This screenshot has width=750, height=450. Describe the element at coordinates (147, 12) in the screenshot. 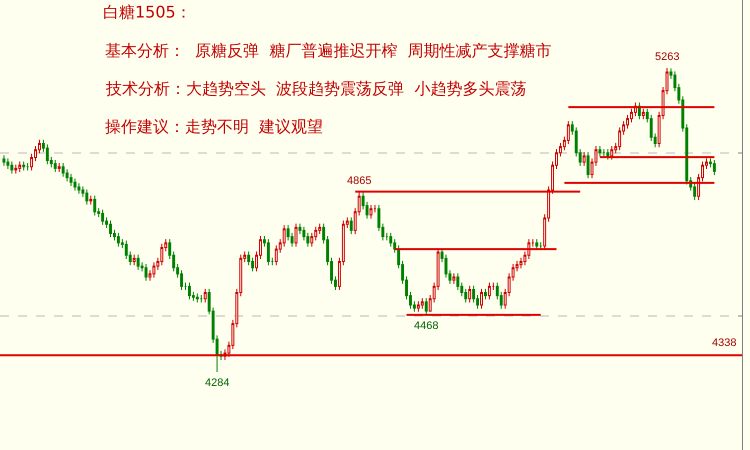

I see `chart-title: 白糖1505：` at that location.